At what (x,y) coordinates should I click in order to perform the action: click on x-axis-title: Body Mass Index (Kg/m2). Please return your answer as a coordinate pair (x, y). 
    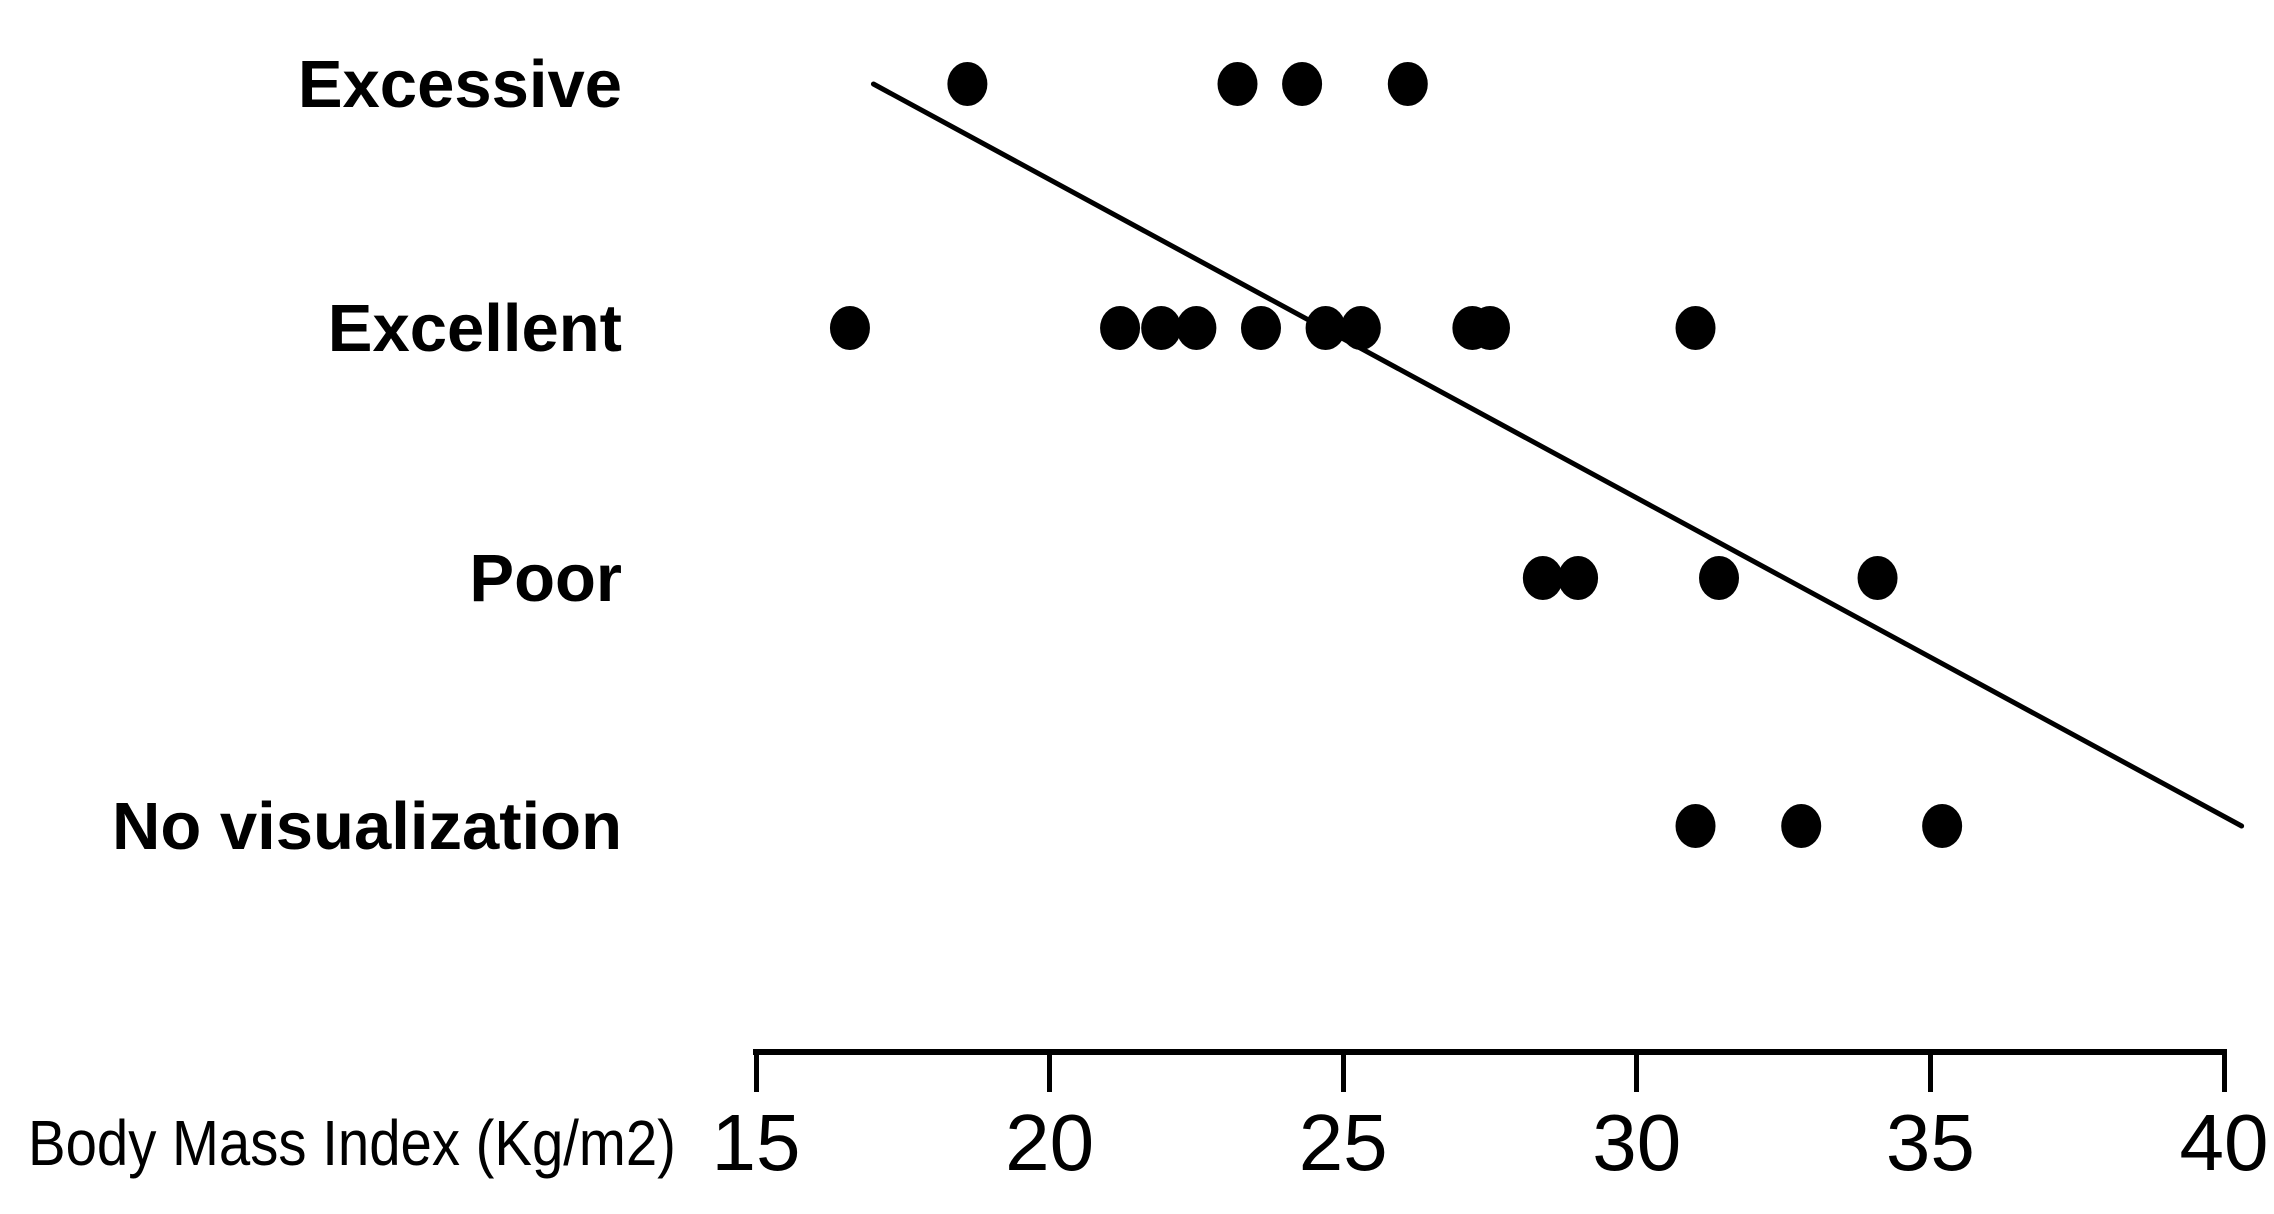
    Looking at the image, I should click on (352, 1143).